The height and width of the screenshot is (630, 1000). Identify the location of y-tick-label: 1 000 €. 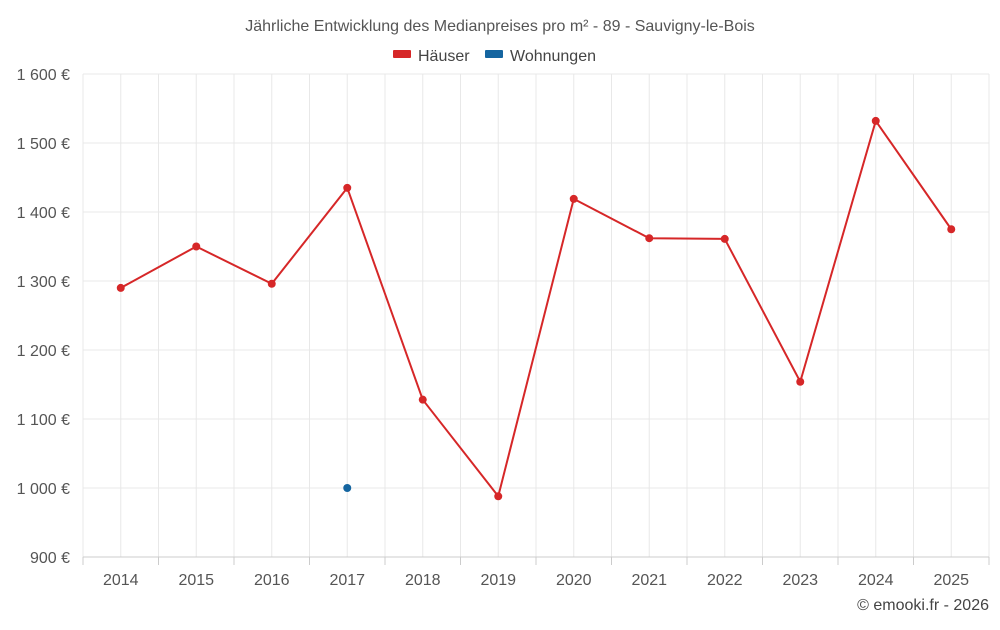
(43, 489).